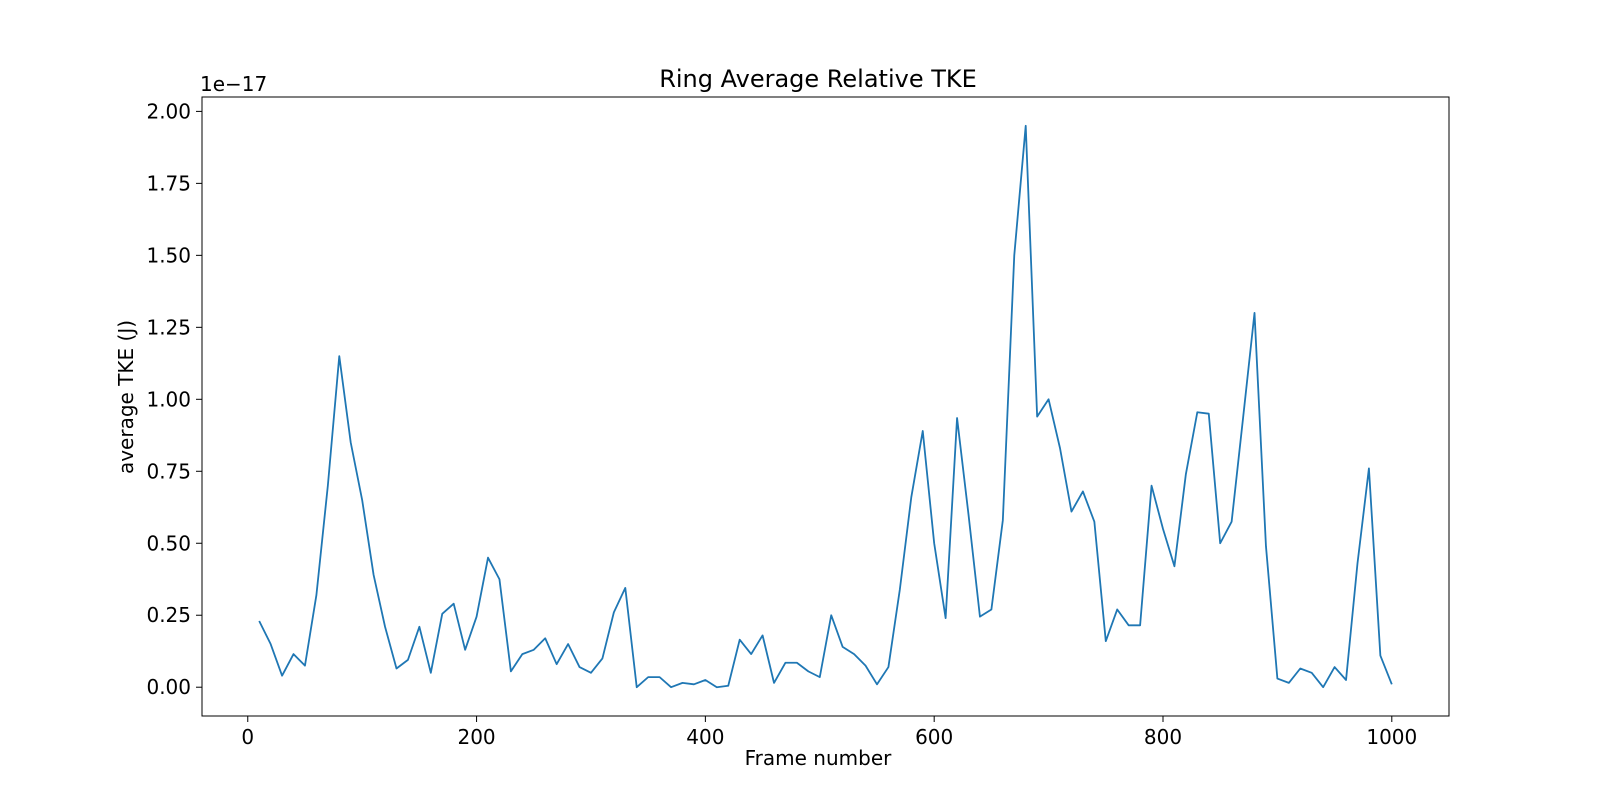 Image resolution: width=1600 pixels, height=800 pixels. What do you see at coordinates (168, 183) in the screenshot?
I see `y-tick-label: 1.75` at bounding box center [168, 183].